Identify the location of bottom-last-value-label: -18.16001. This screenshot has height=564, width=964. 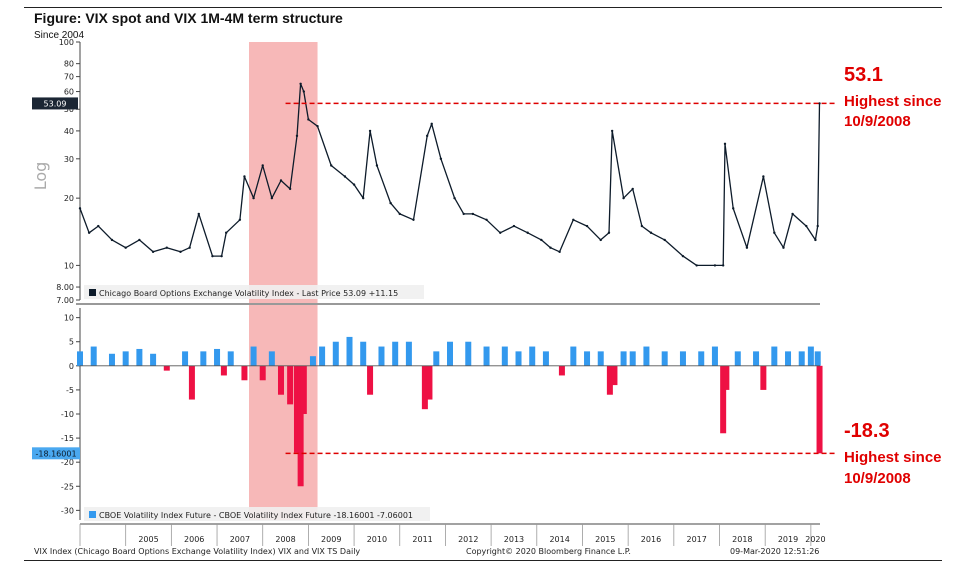
(55, 453).